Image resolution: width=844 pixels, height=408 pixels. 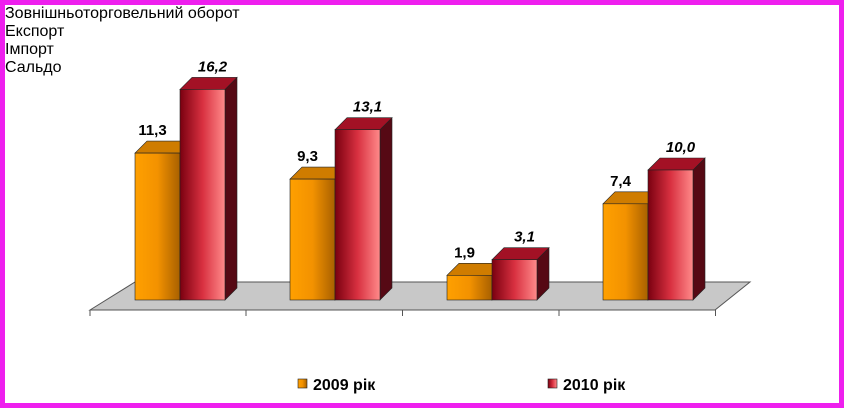 I want to click on value-label: 13,1, so click(x=367, y=107).